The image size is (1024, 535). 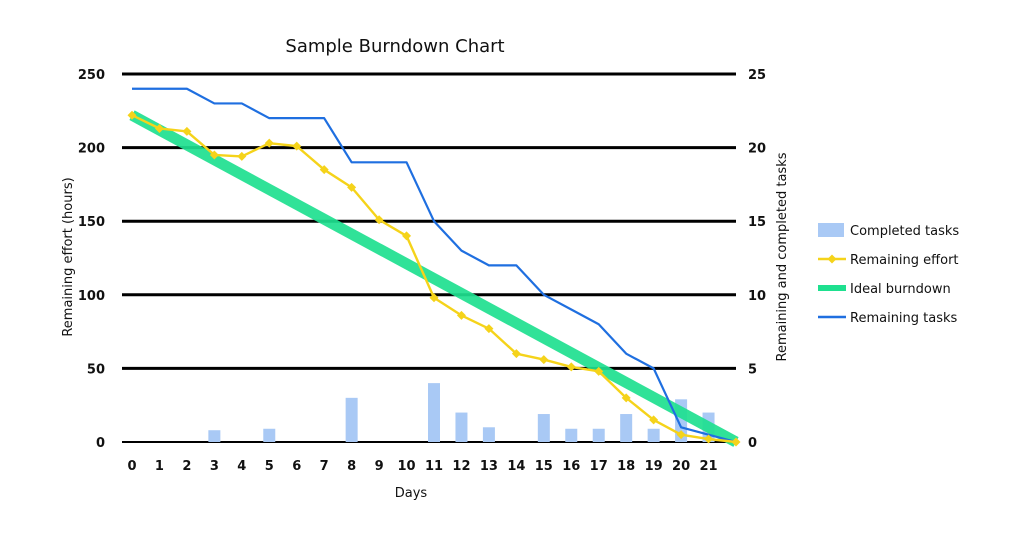 I want to click on y-right-tick-label: 0, so click(x=752, y=443).